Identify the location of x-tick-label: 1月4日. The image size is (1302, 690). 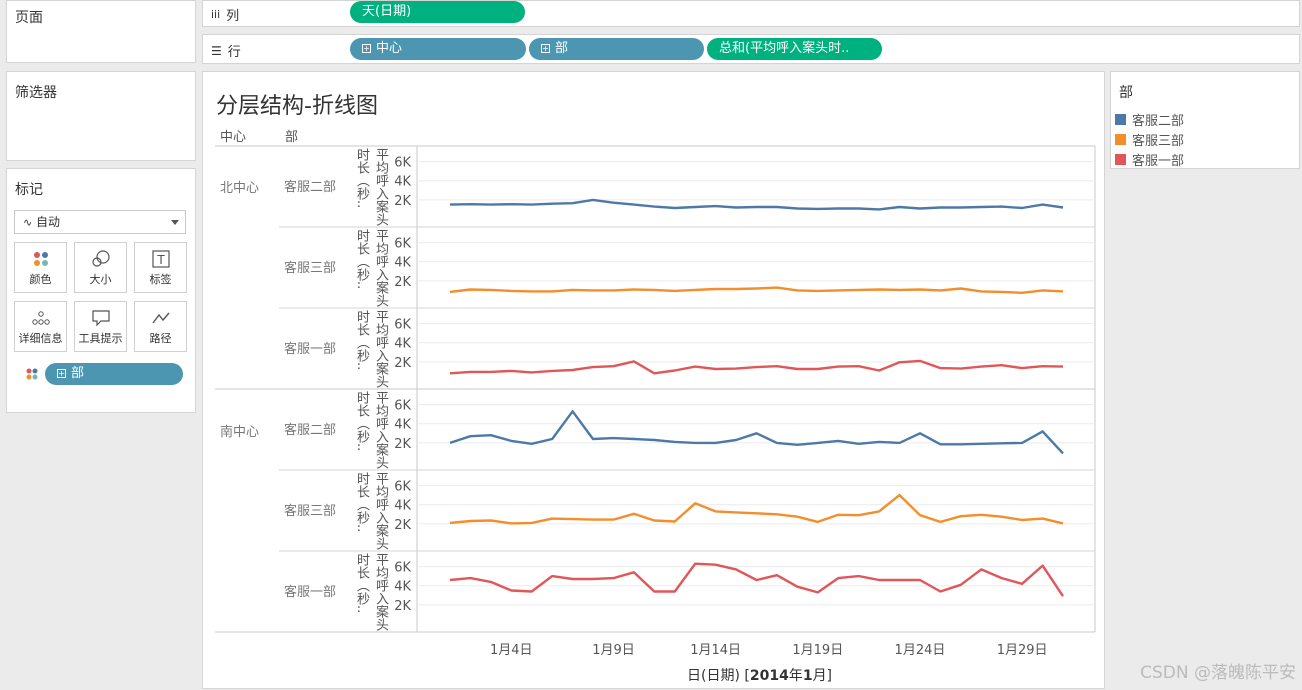
(511, 650).